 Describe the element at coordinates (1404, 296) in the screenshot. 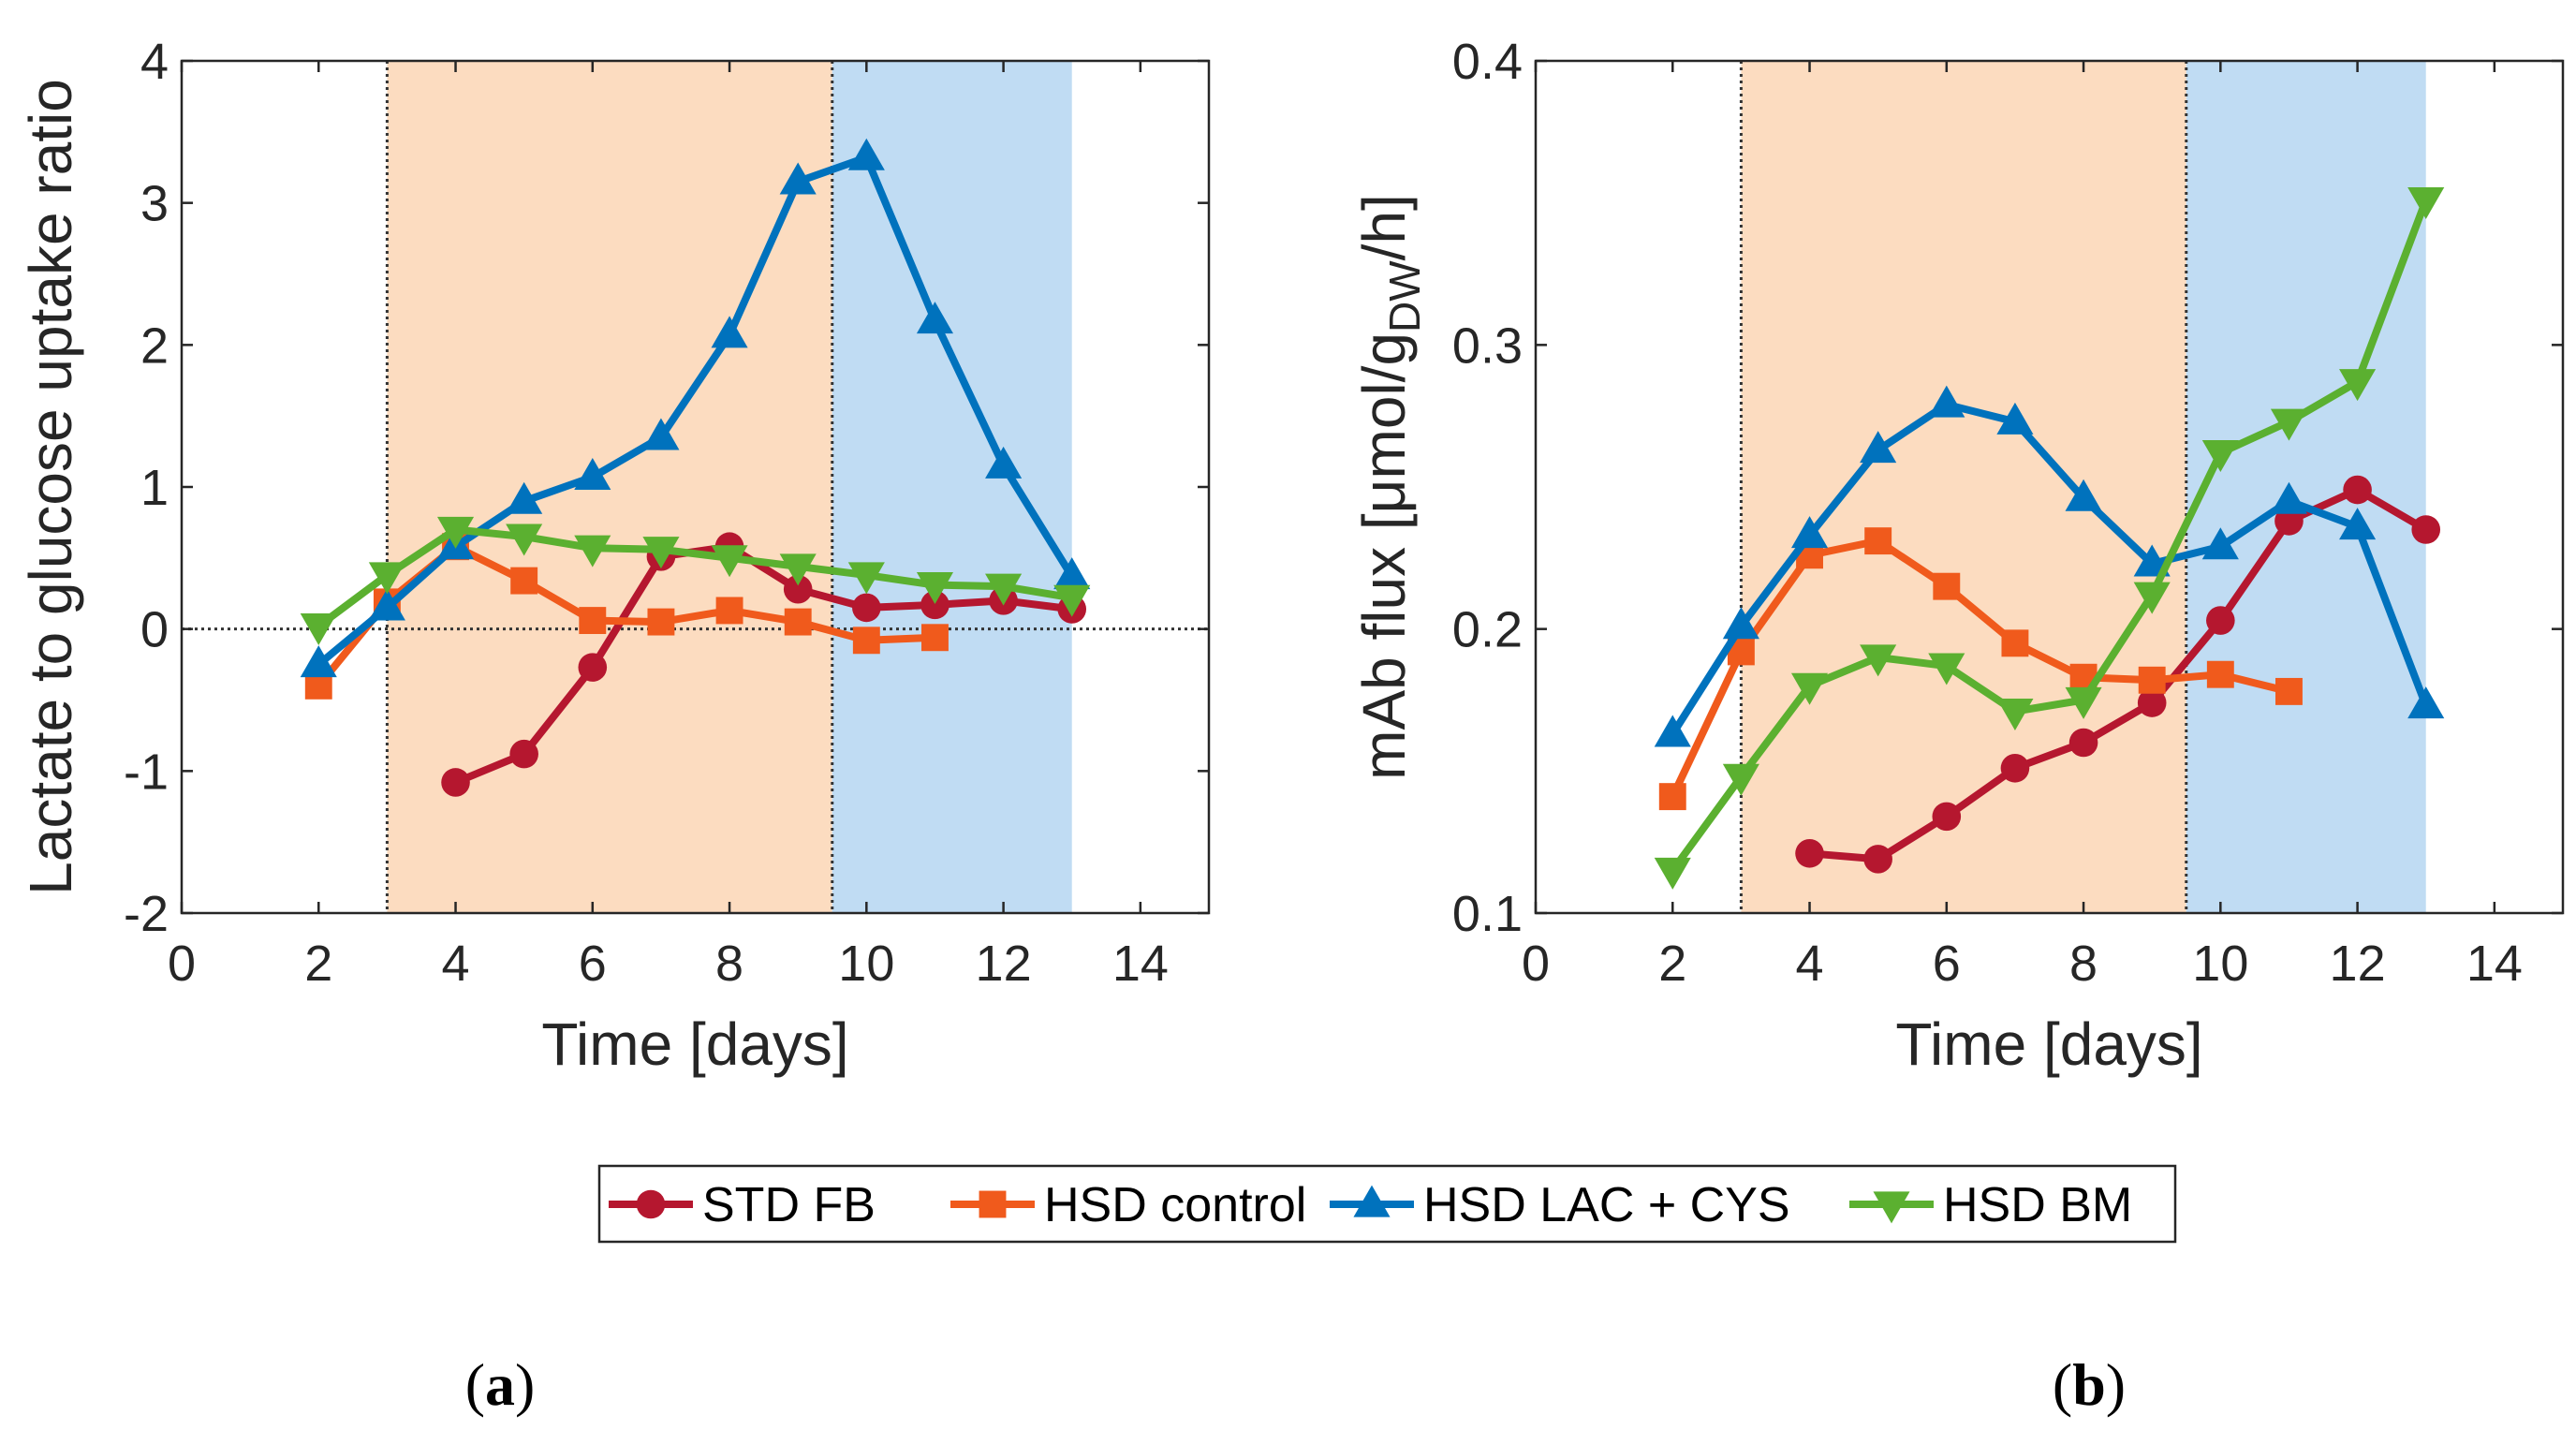

I see `y-axis-label-subscript: DW` at that location.